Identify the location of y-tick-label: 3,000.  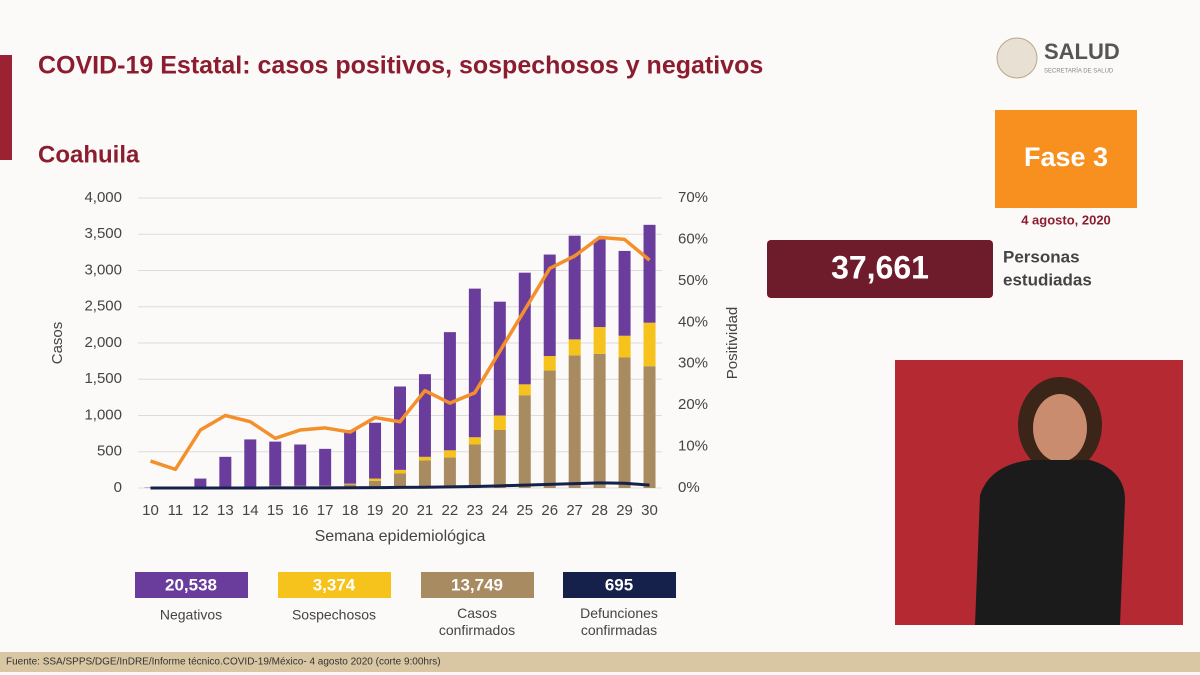
(103, 269).